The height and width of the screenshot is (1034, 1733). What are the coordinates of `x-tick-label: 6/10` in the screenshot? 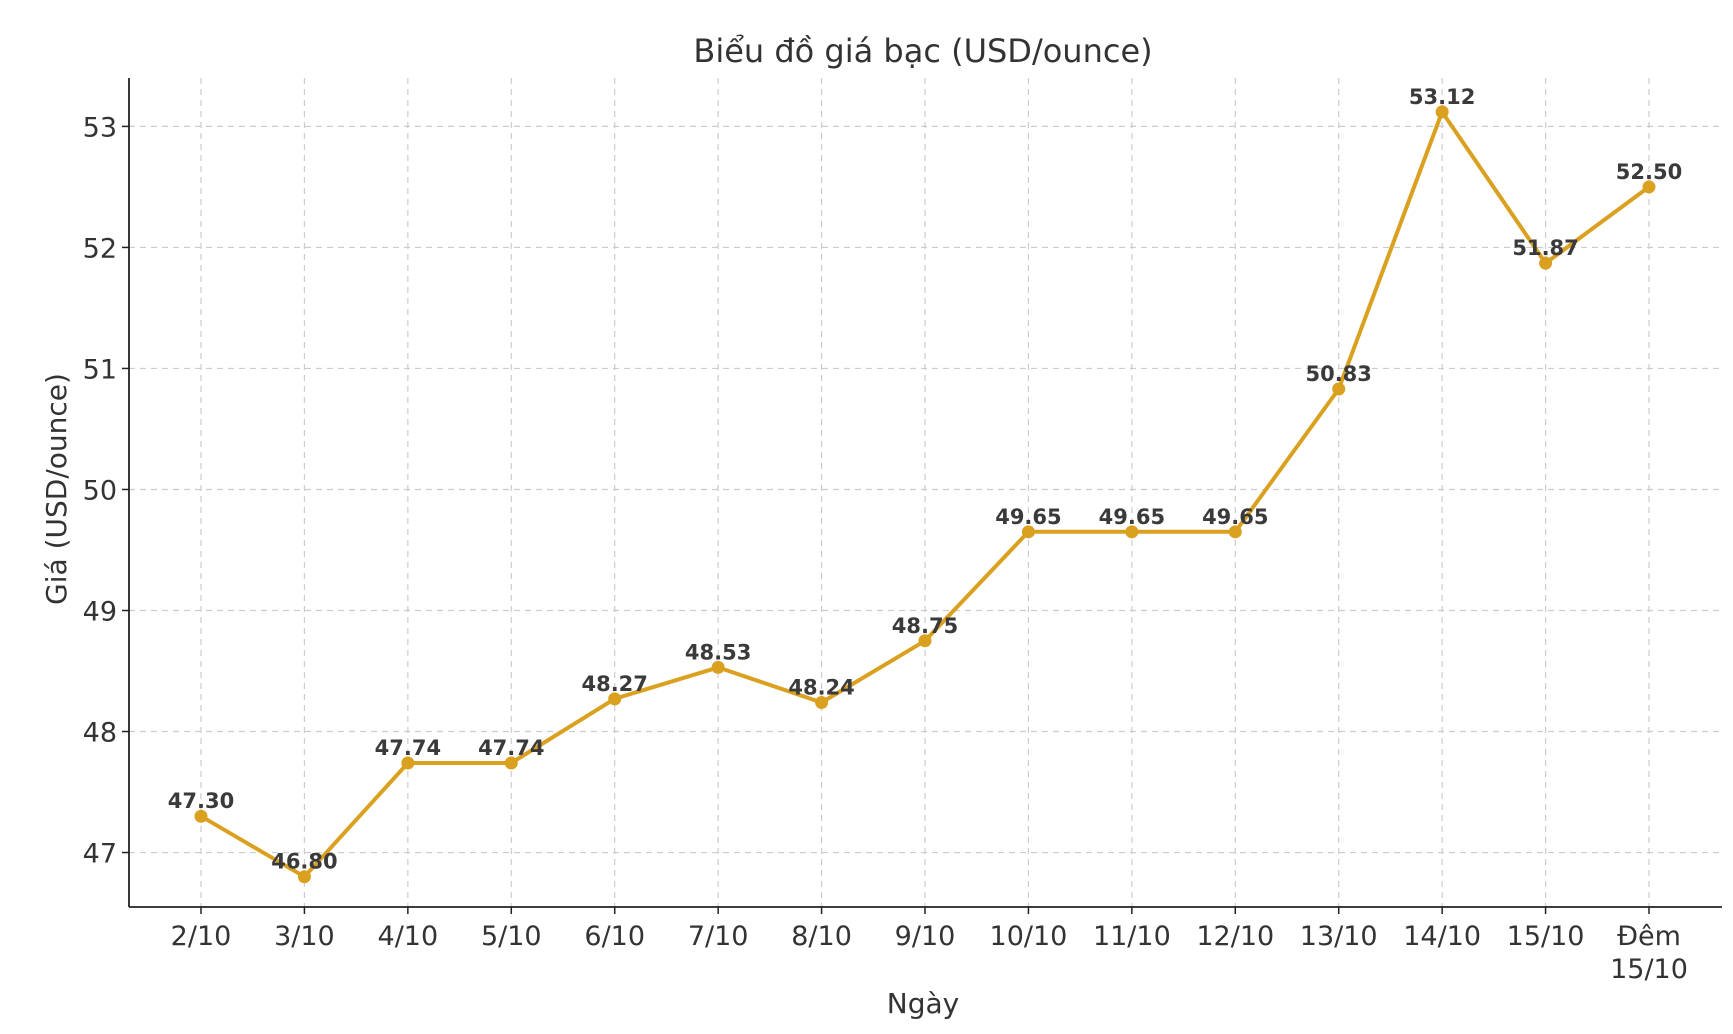 It's located at (614, 936).